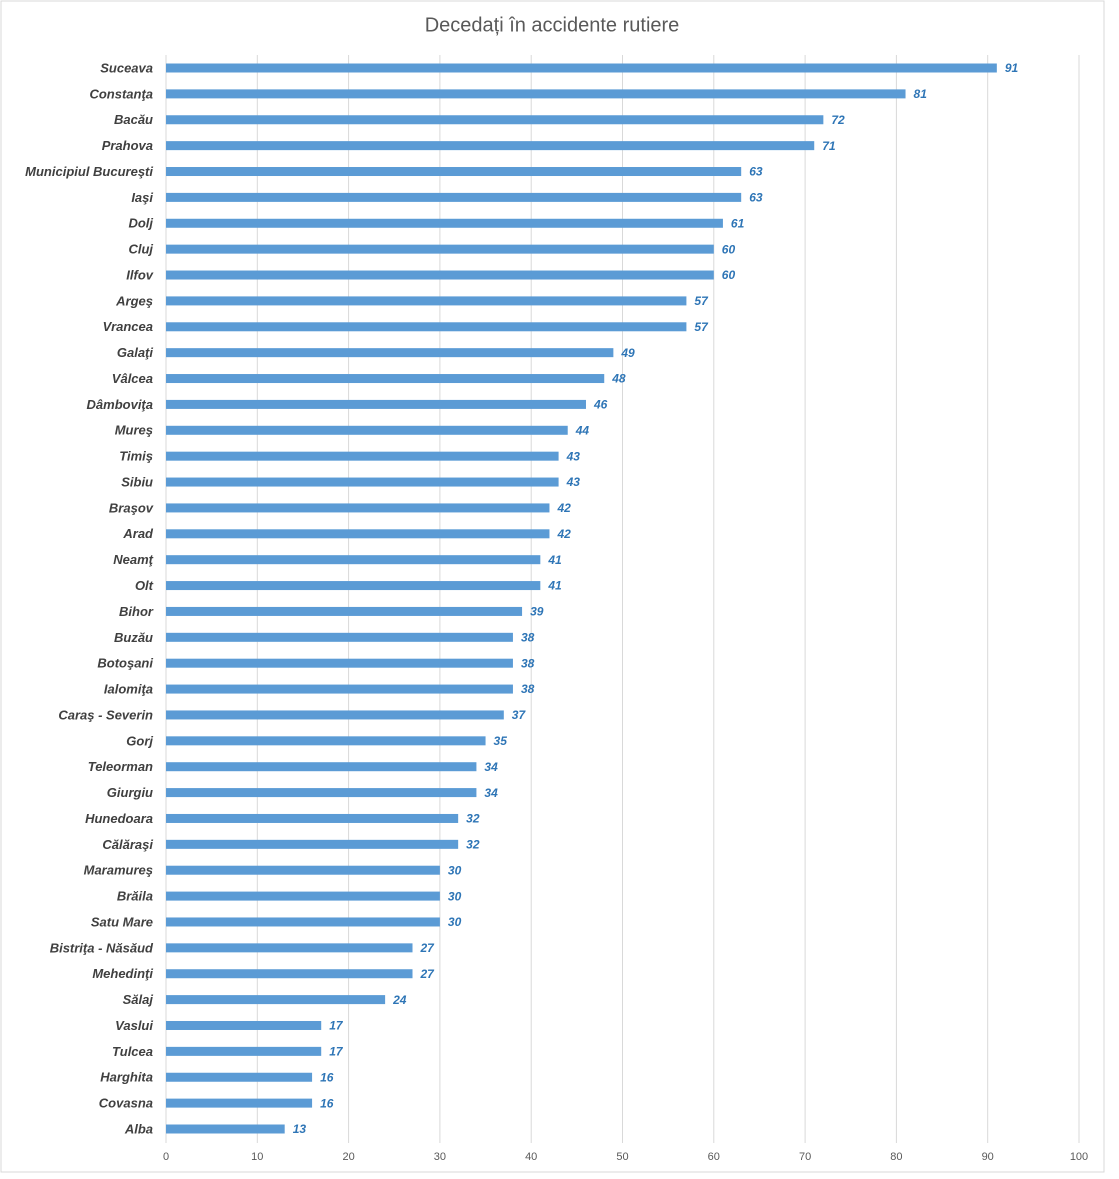  I want to click on chart-title: Decedați în accidente rutiere, so click(552, 25).